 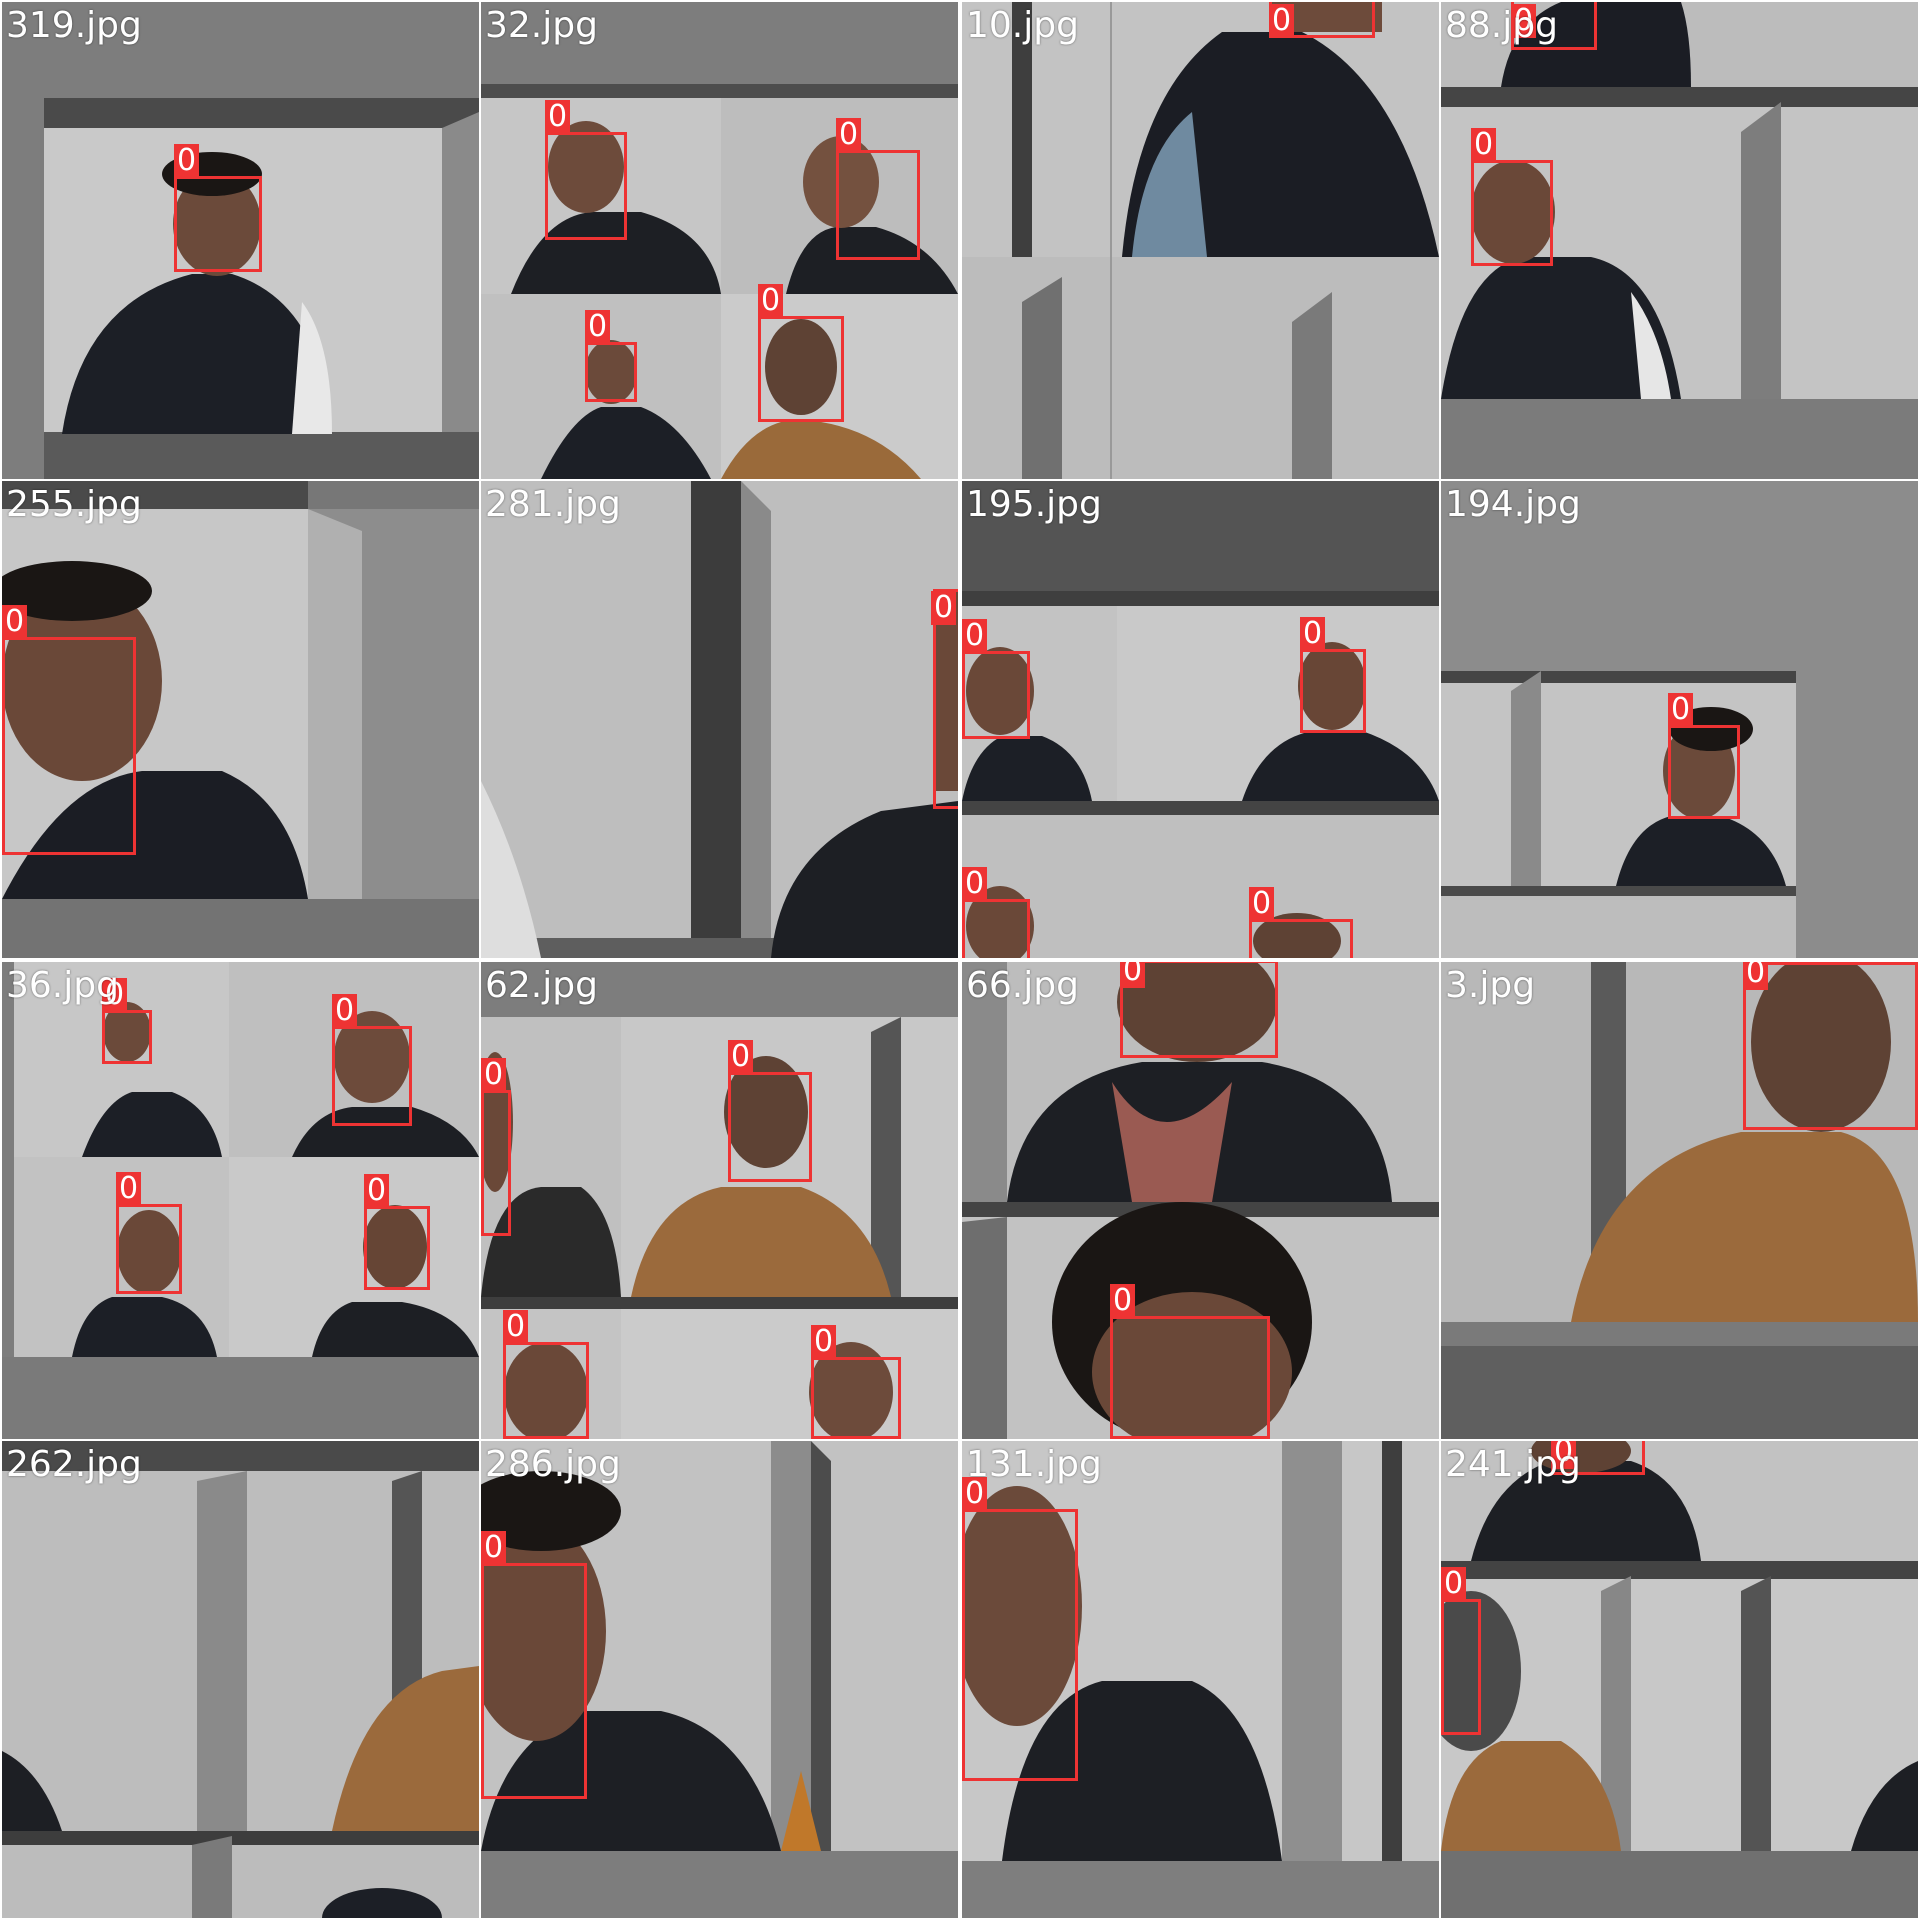 I want to click on mosaic-tile: 0 0 0 0 195.jpg, so click(x=1200, y=719).